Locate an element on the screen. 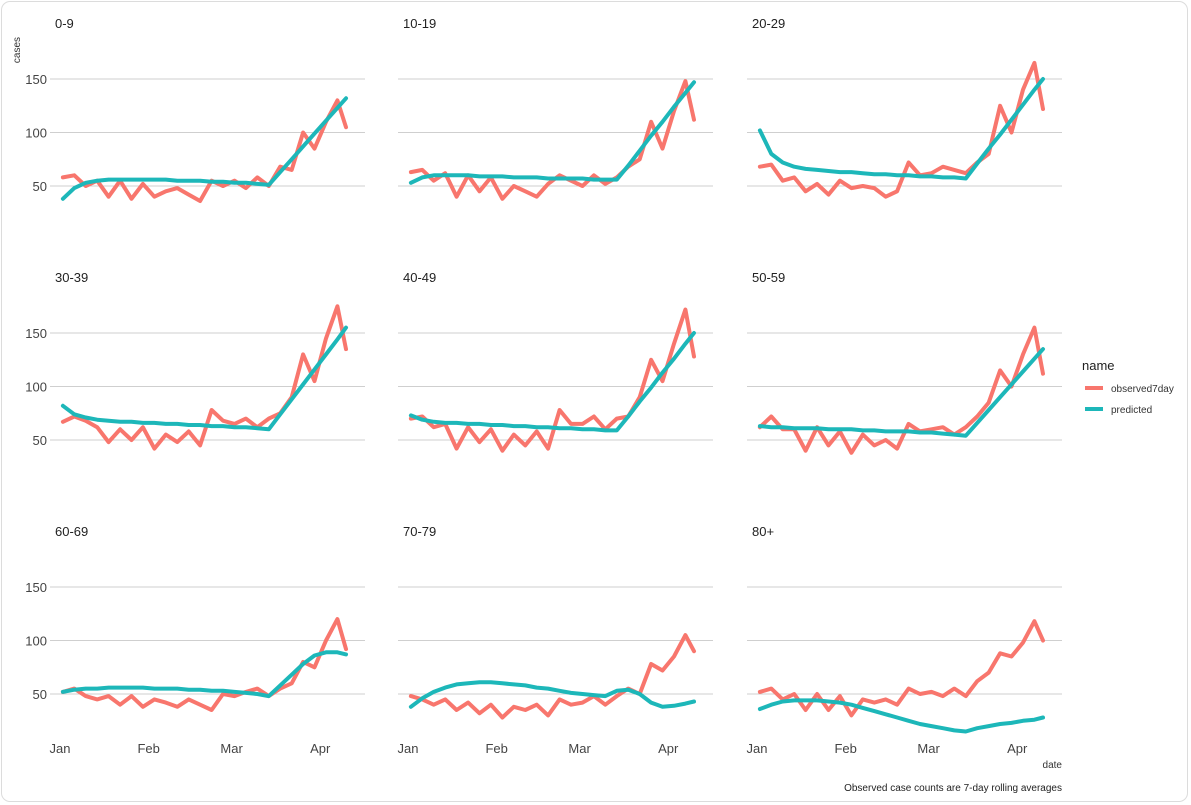 The height and width of the screenshot is (805, 1191). facet-panel-0-9: 0-9 50 100 150 is located at coordinates (195, 109).